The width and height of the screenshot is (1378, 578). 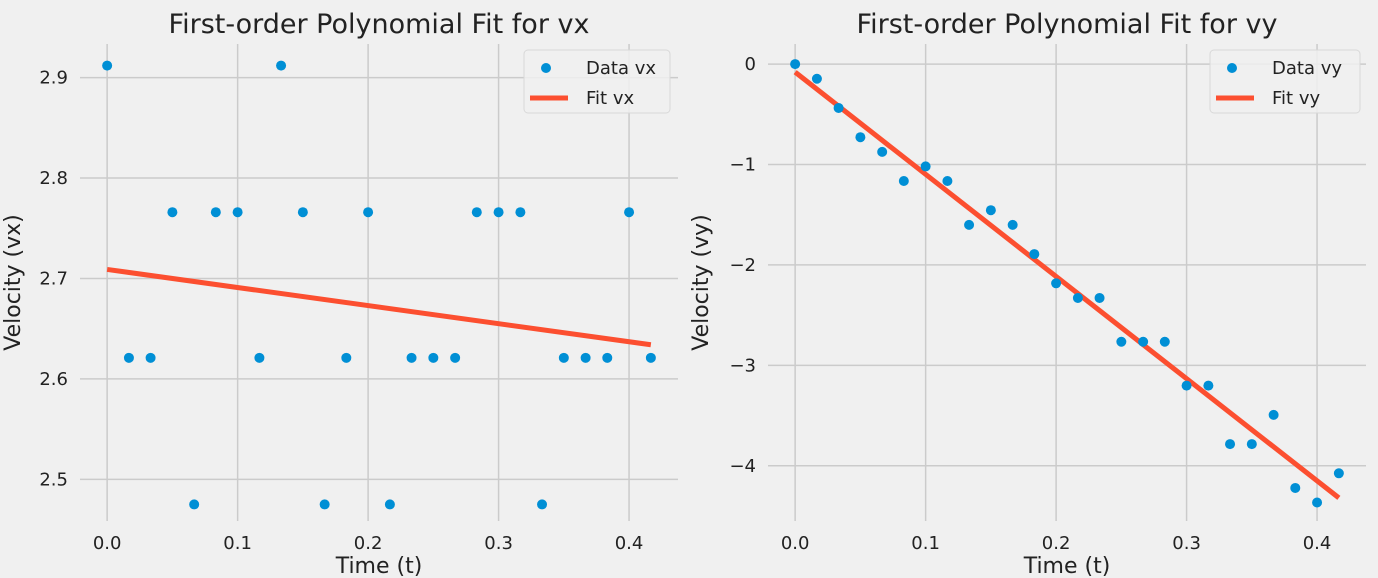 I want to click on y-tick-label: 2.9, so click(x=53, y=78).